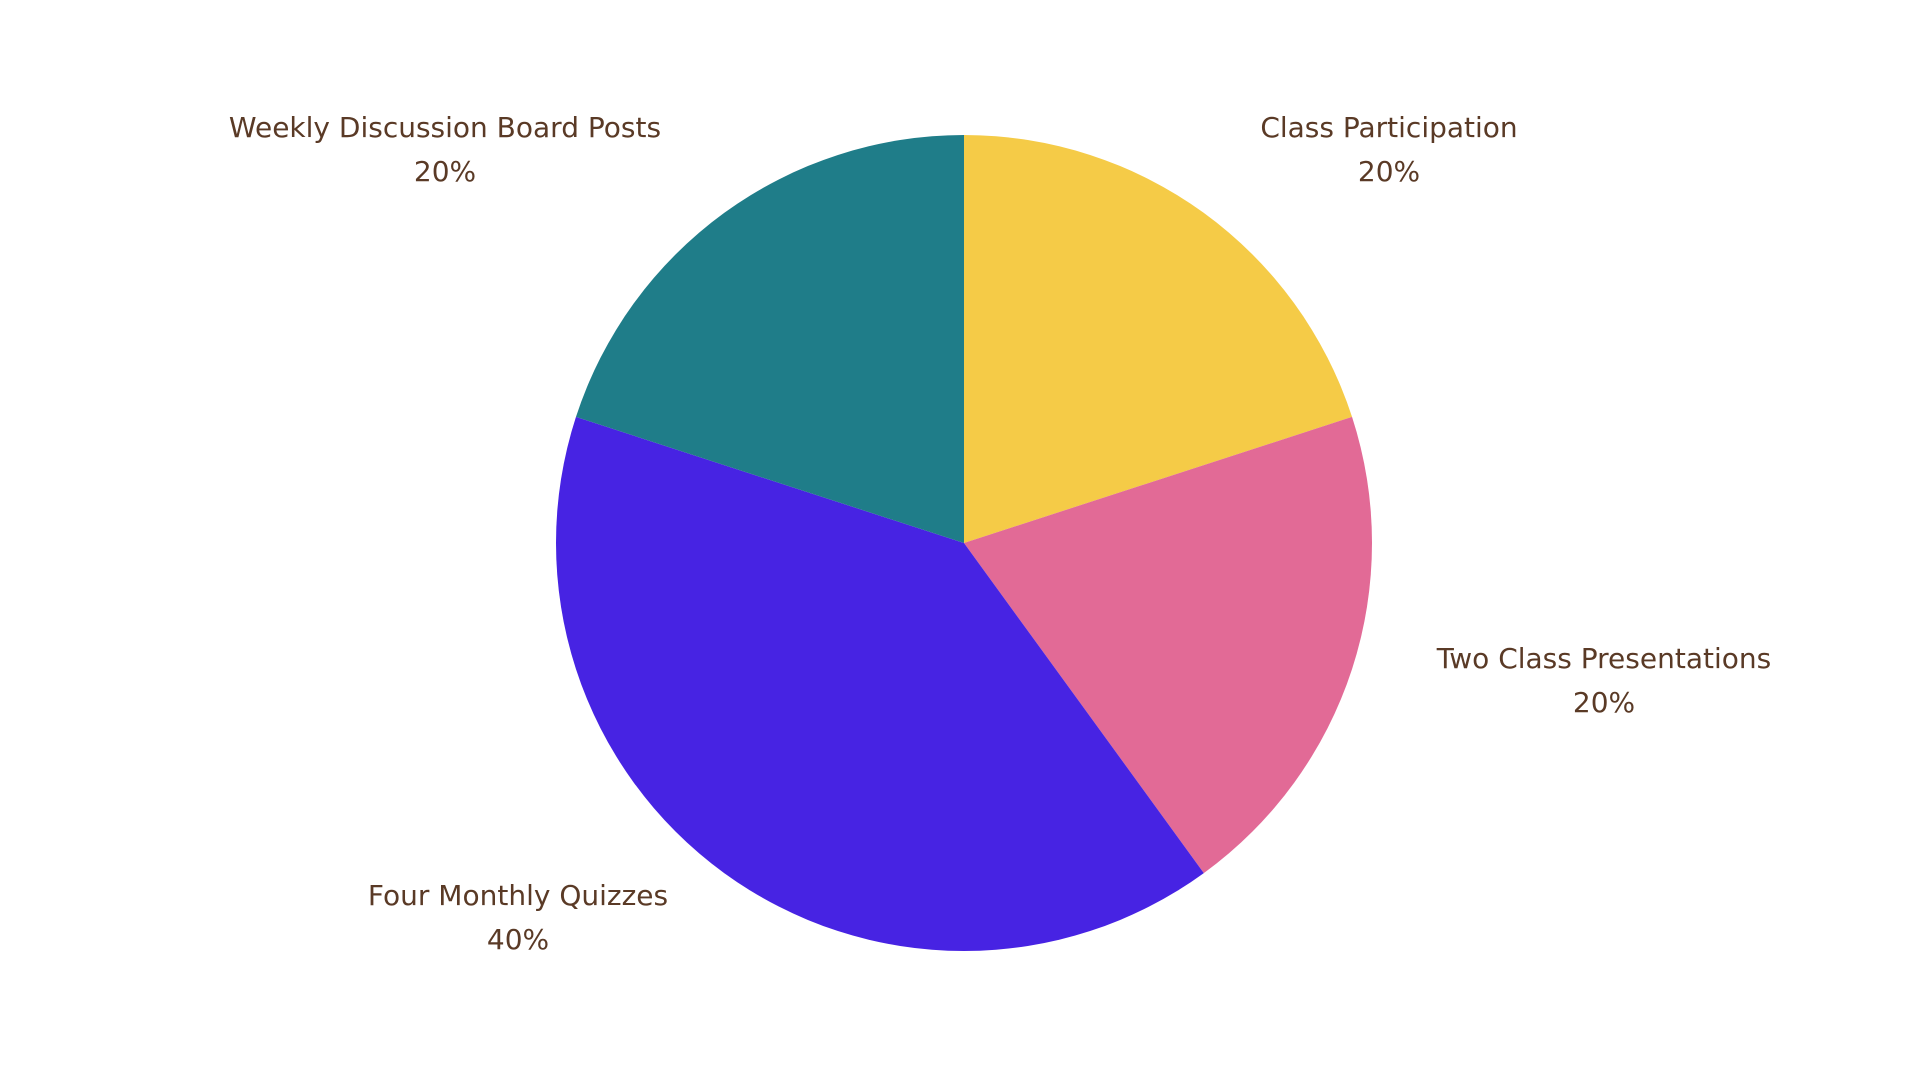 Image resolution: width=1920 pixels, height=1080 pixels. Describe the element at coordinates (518, 895) in the screenshot. I see `slice-label: Four Monthly Quizzes` at that location.